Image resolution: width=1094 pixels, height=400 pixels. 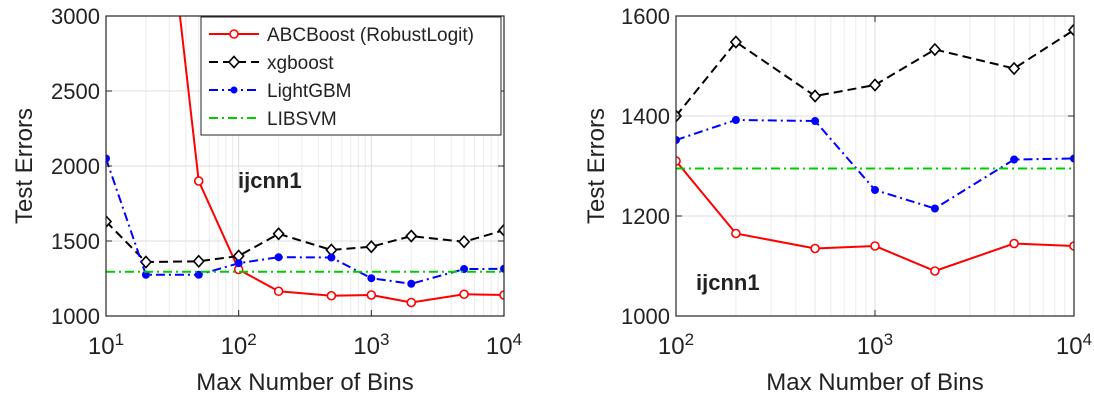 I want to click on legend-label: xgboost, so click(x=300, y=63).